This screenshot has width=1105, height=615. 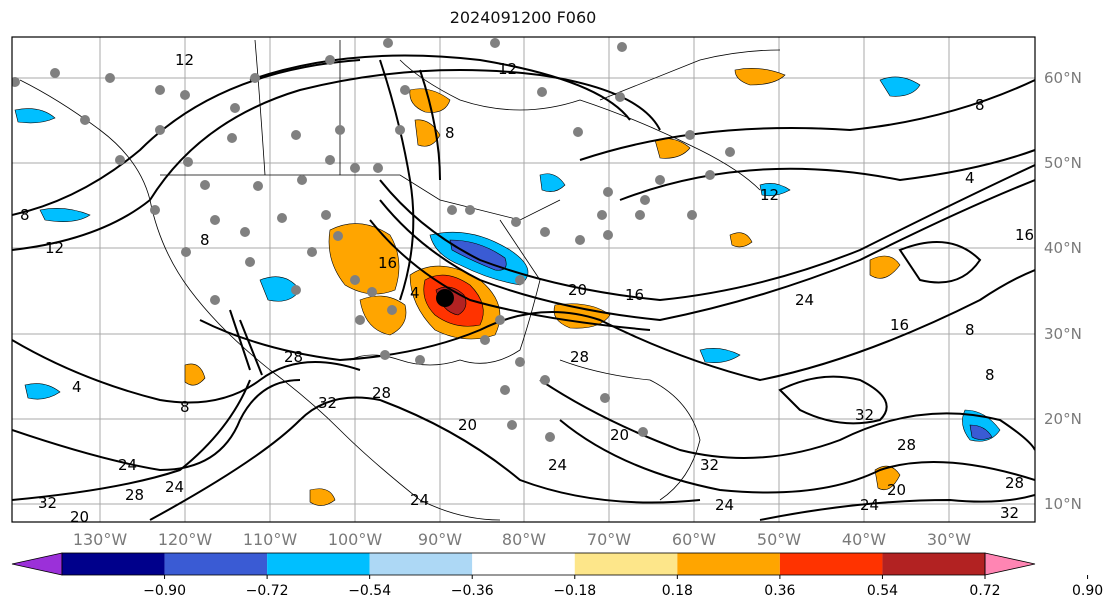 What do you see at coordinates (1010, 564) in the screenshot?
I see `colorbar-extend-high` at bounding box center [1010, 564].